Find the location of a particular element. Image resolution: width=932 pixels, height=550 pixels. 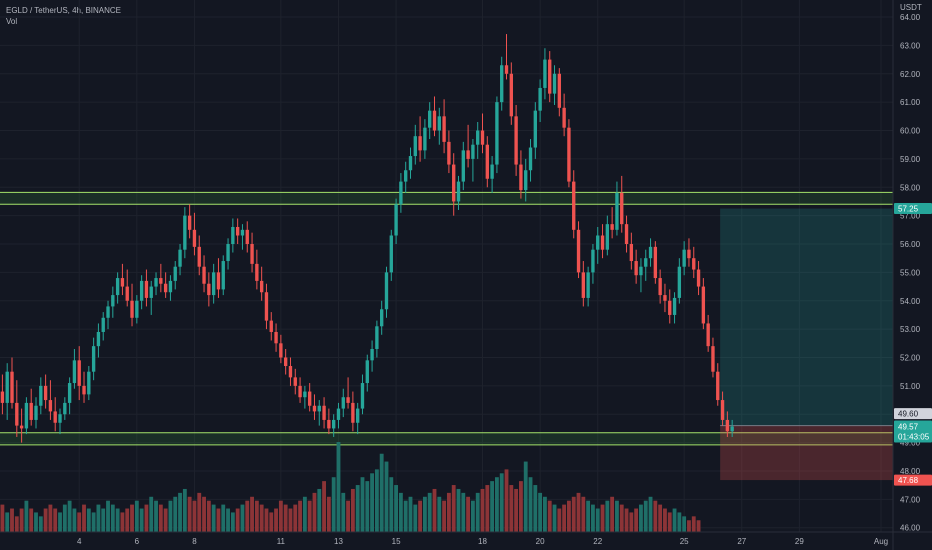

y-tick-label: 52.00 is located at coordinates (910, 358).